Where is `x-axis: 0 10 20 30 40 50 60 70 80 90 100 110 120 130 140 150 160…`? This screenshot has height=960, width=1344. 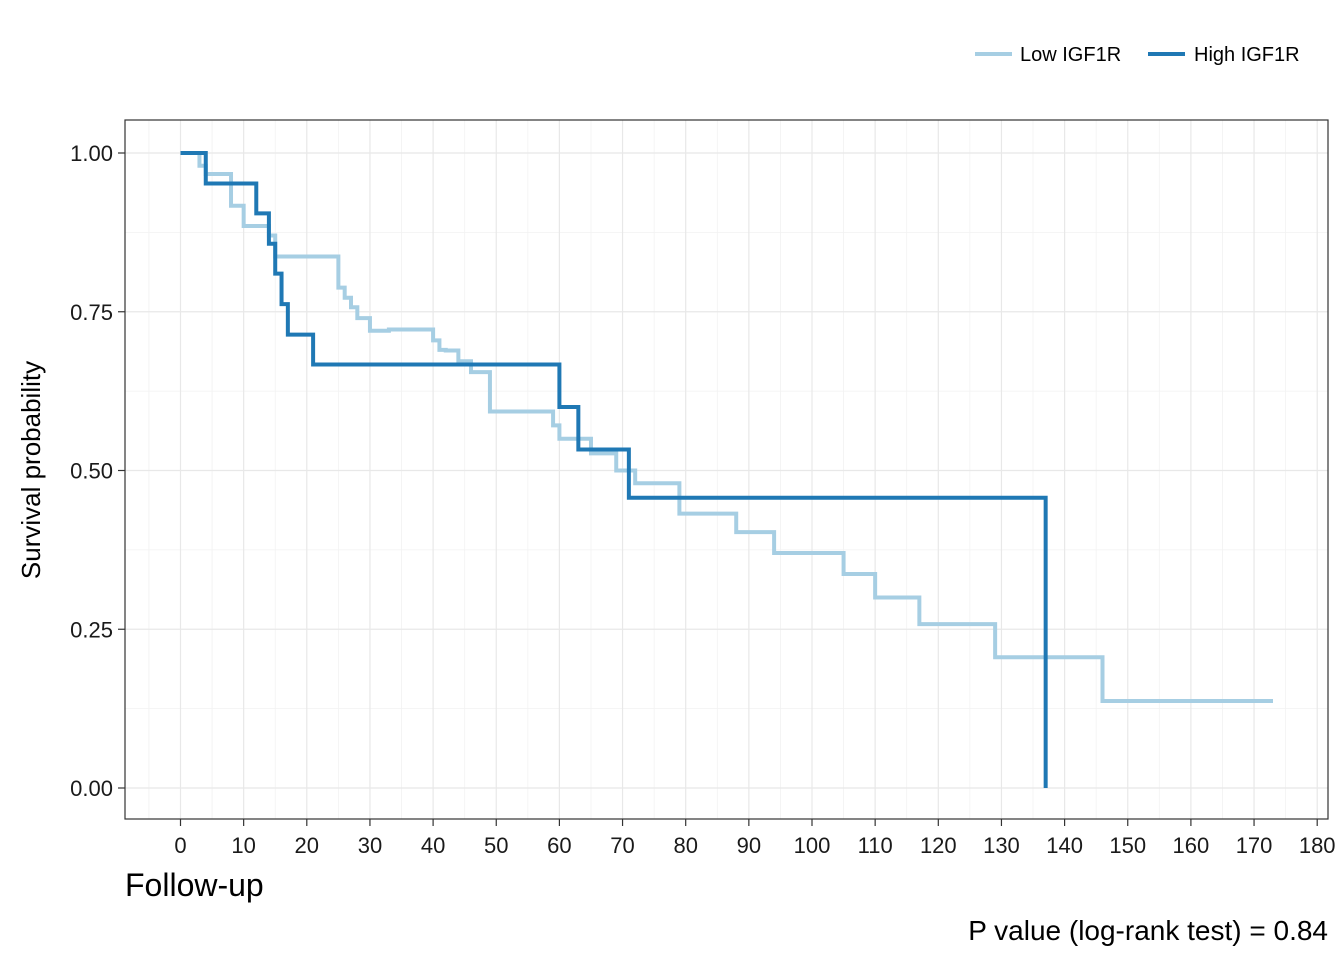
x-axis: 0 10 20 30 40 50 60 70 80 90 100 110 120 130 140 150 160… is located at coordinates (755, 838).